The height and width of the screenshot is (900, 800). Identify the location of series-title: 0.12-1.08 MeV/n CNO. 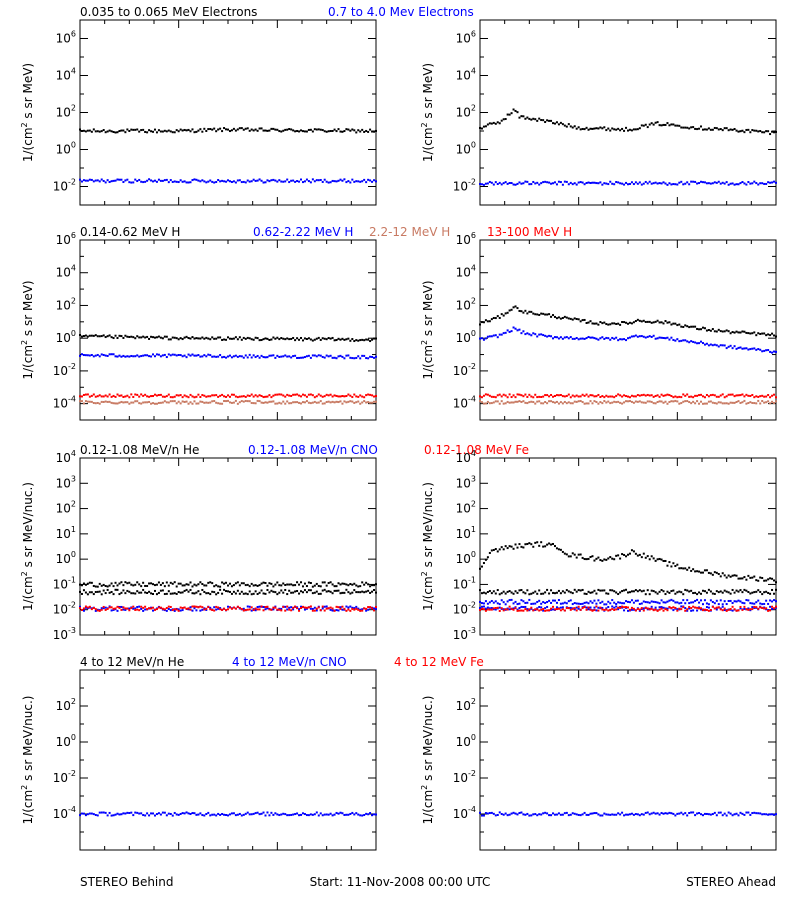
(313, 450).